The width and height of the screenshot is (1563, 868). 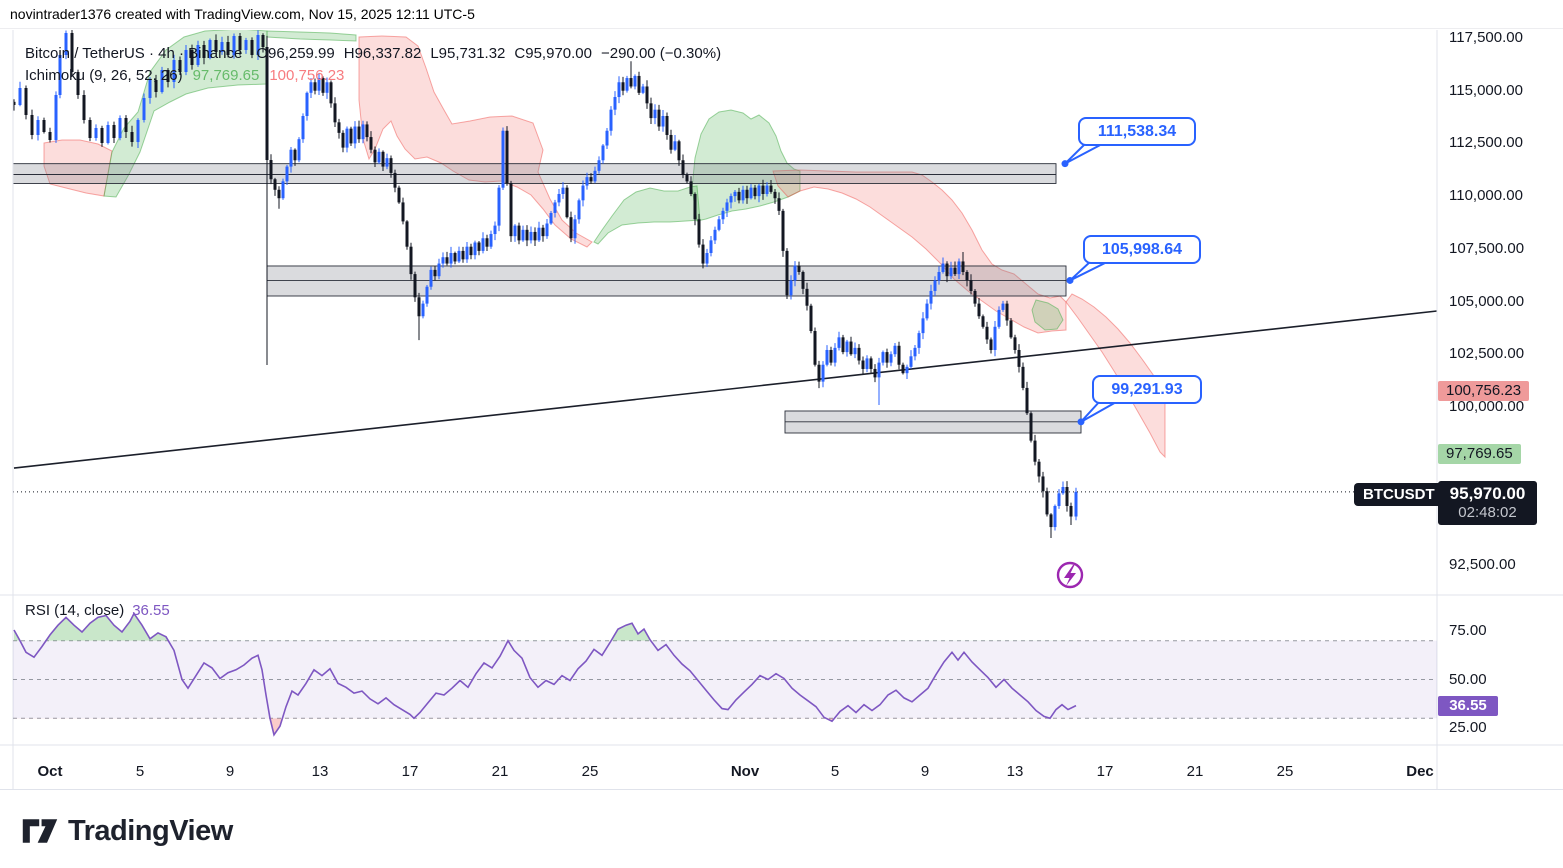 What do you see at coordinates (666, 281) in the screenshot?
I see `zone-box` at bounding box center [666, 281].